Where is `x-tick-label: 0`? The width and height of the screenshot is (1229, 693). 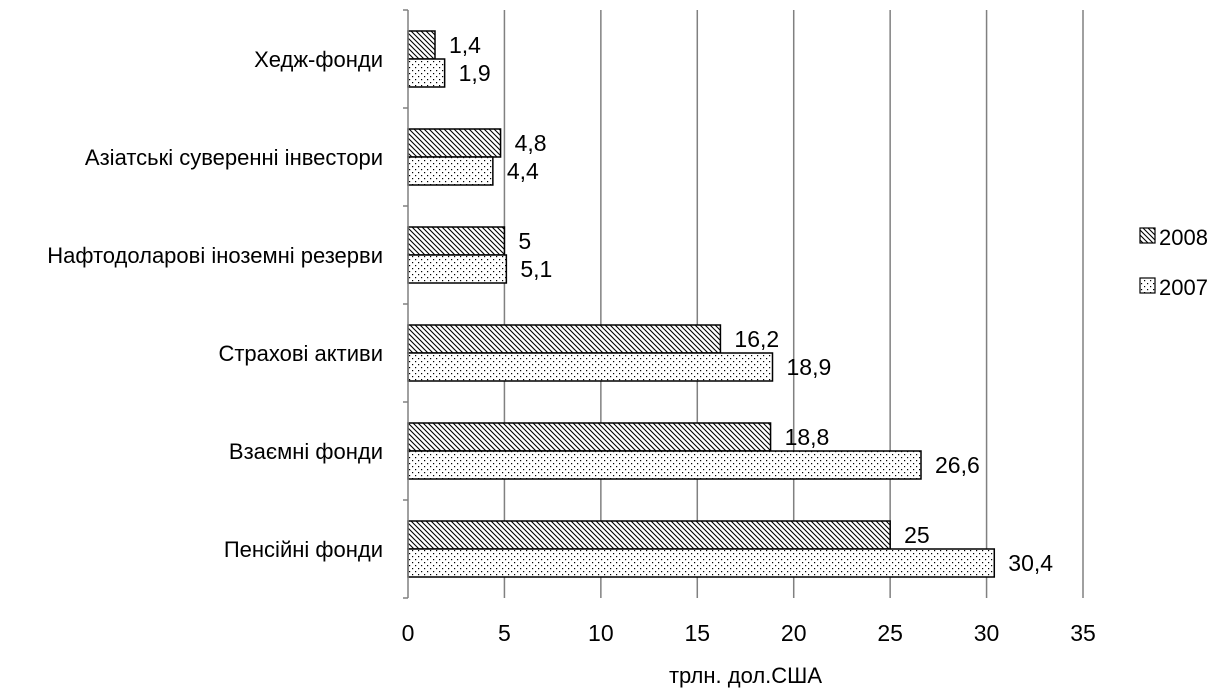
x-tick-label: 0 is located at coordinates (408, 633).